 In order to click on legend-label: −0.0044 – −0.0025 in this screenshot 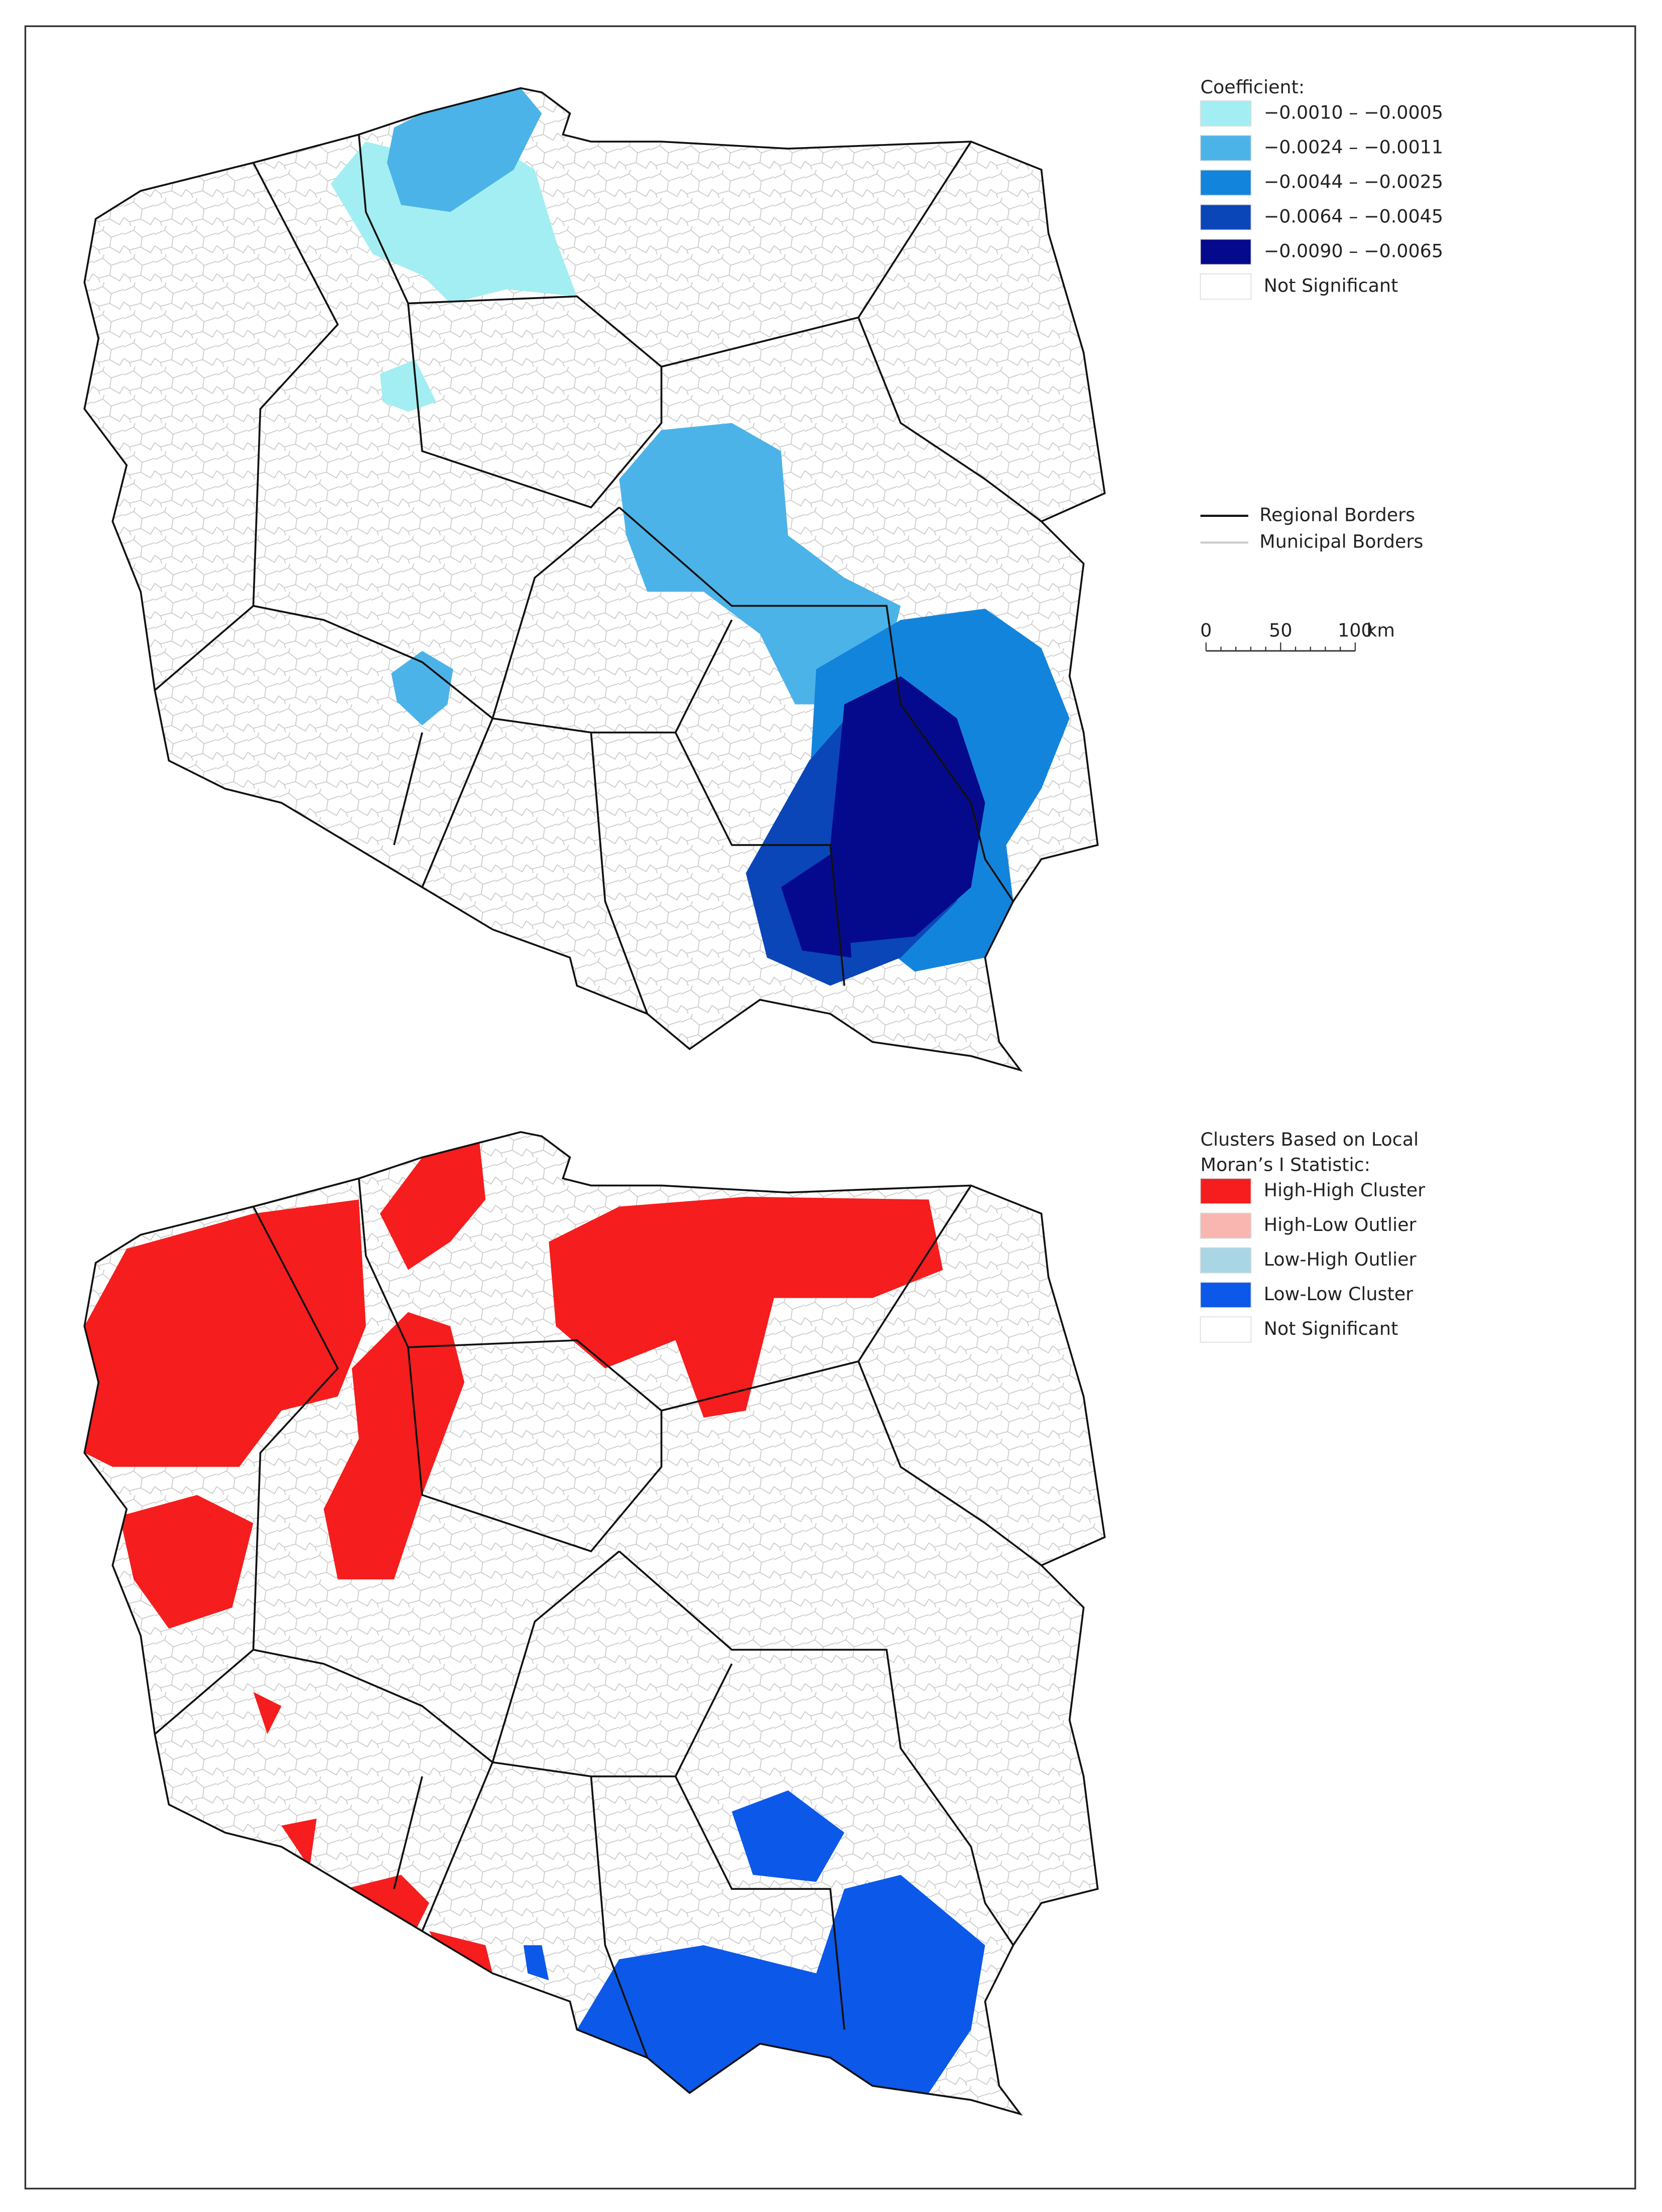, I will do `click(1353, 182)`.